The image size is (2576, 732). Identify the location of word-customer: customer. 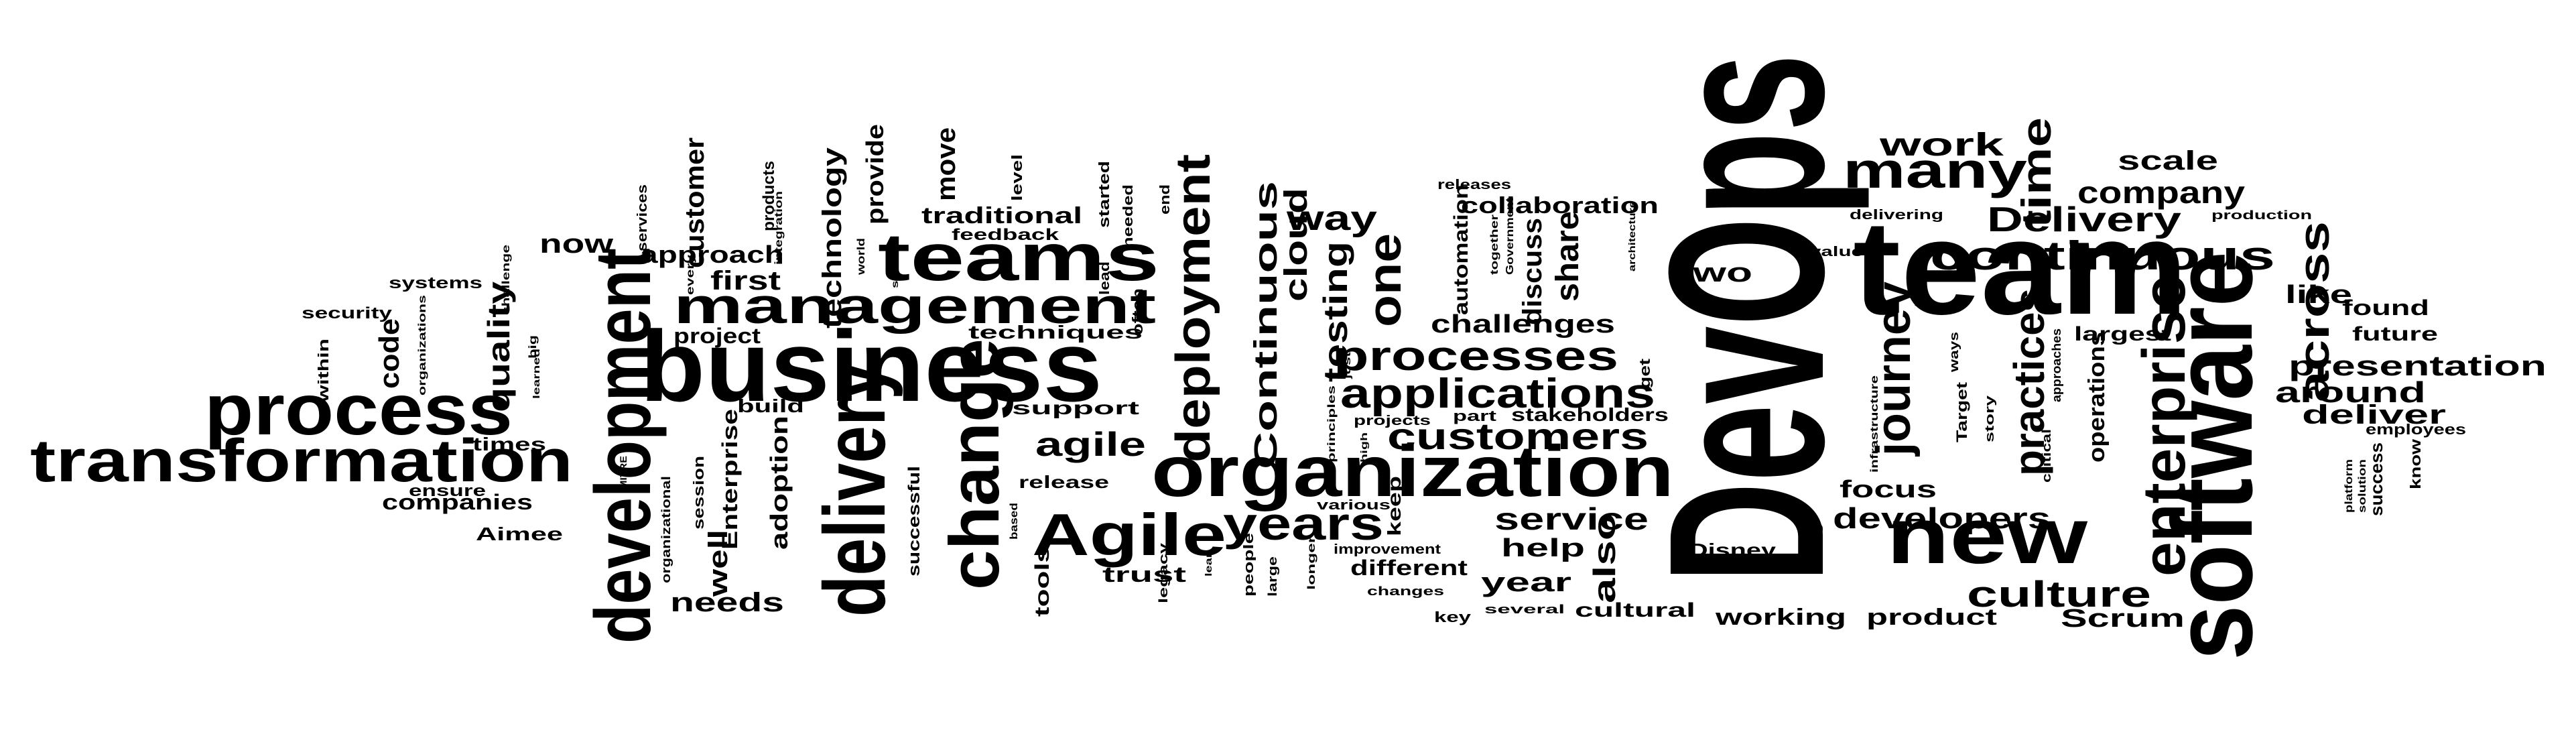
(695, 202).